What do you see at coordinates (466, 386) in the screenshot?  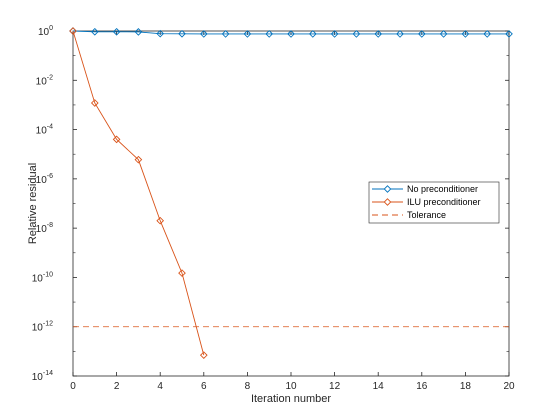 I see `x-tick-label: 18` at bounding box center [466, 386].